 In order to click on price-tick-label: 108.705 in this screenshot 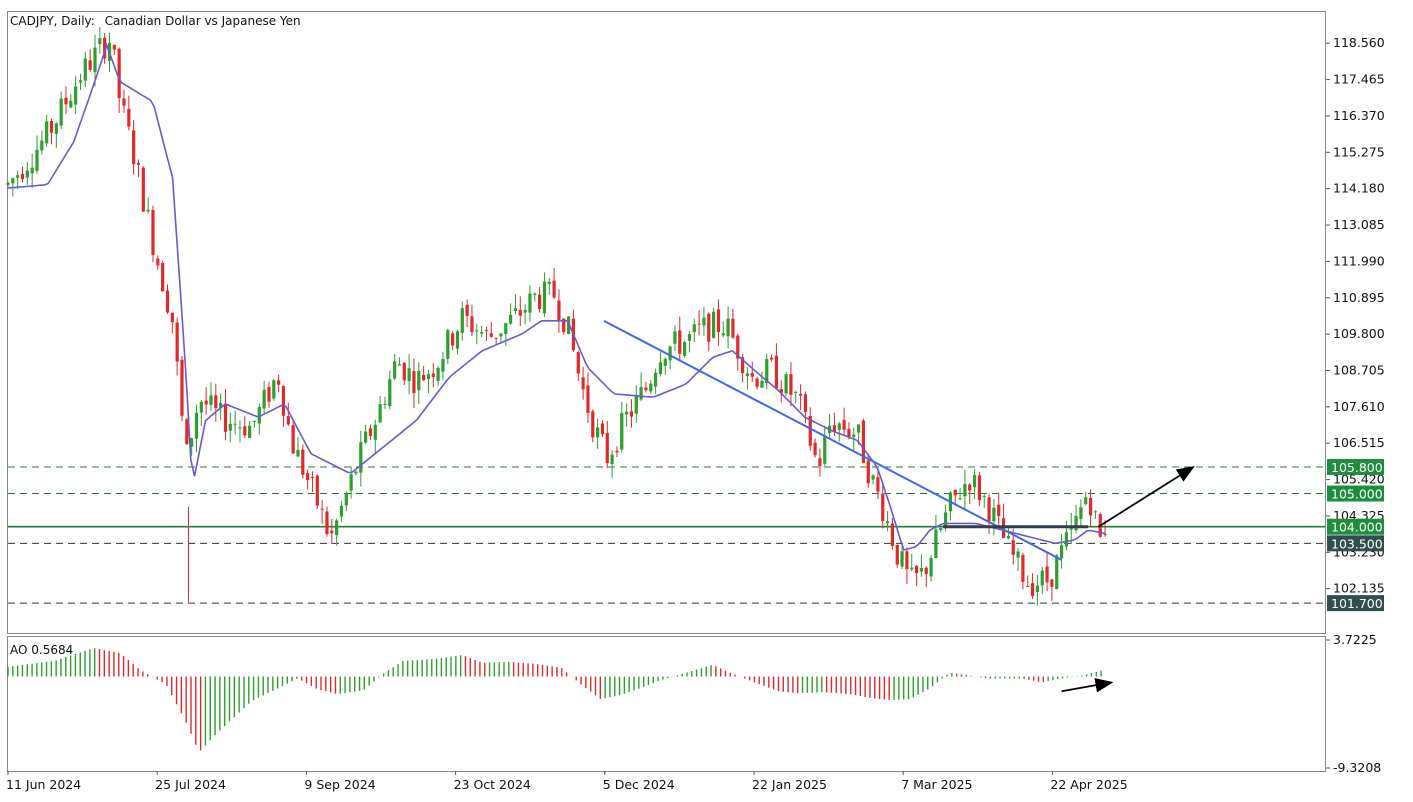, I will do `click(1359, 369)`.